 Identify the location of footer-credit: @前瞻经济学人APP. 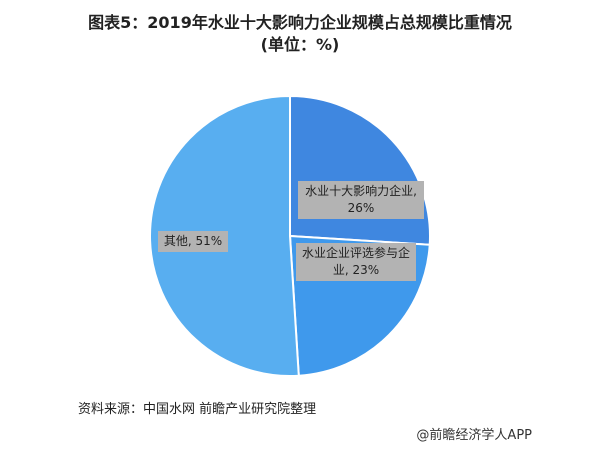
(474, 435).